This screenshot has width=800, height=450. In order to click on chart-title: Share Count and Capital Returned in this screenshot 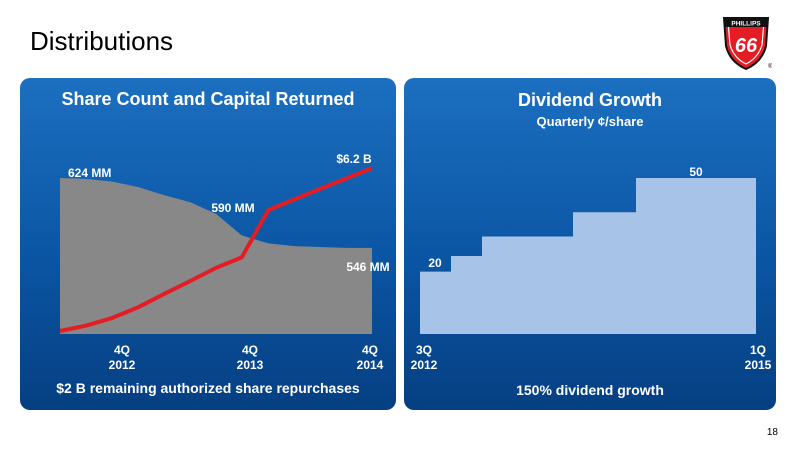, I will do `click(208, 99)`.